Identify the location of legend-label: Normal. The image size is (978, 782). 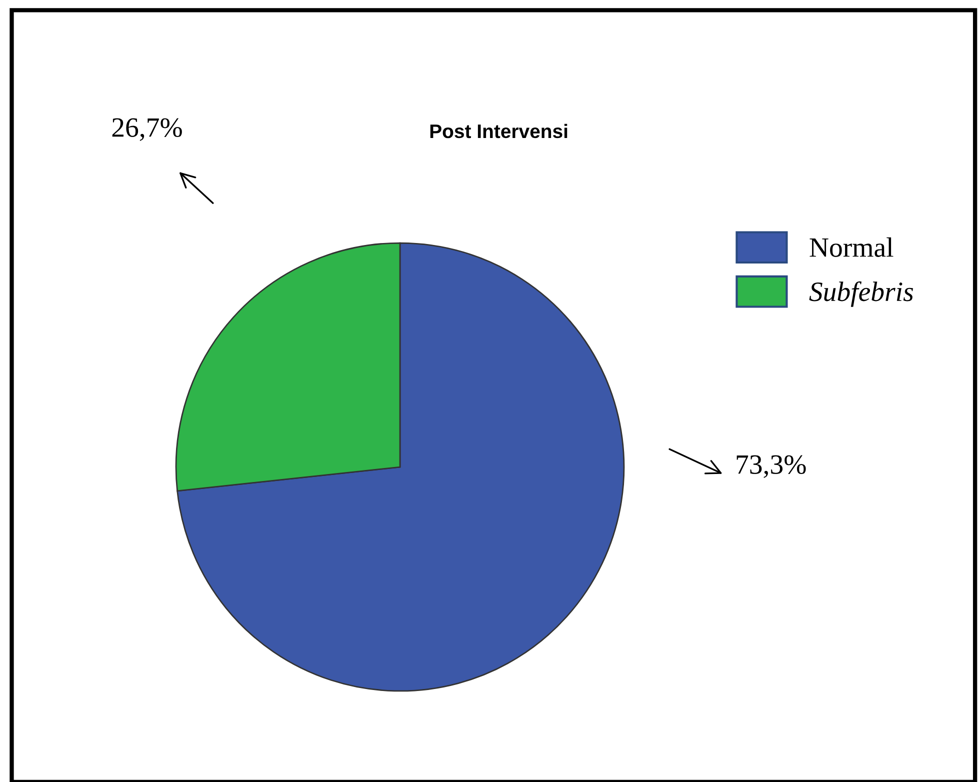
(852, 247).